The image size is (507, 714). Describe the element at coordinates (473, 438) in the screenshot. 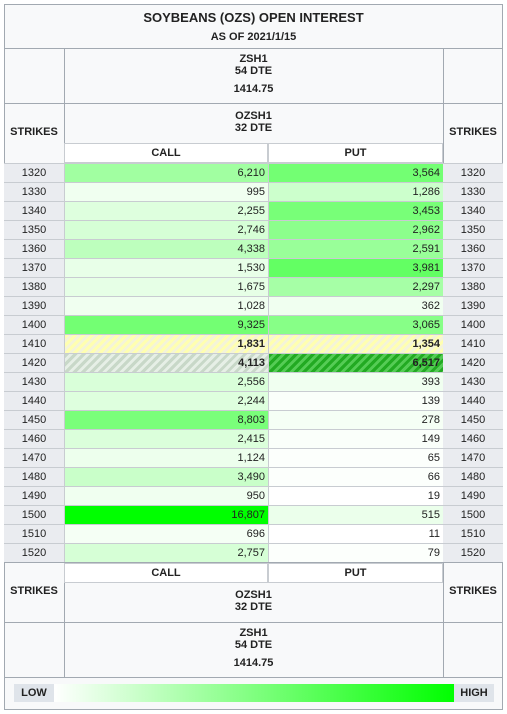

I see `strike-right: 1460` at that location.